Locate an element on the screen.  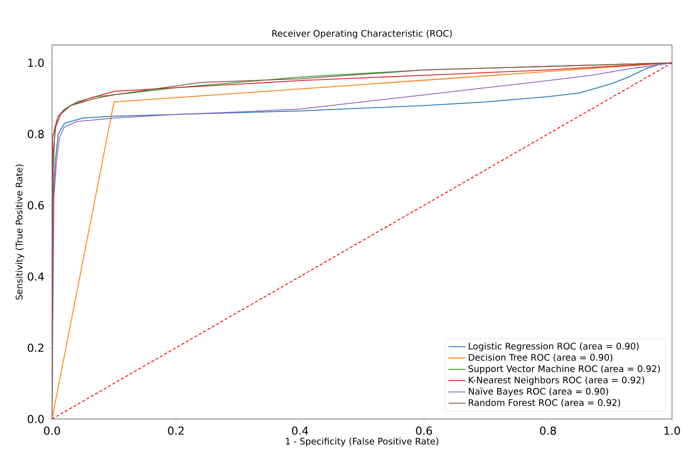
x-tick-label: 0.4 is located at coordinates (300, 430).